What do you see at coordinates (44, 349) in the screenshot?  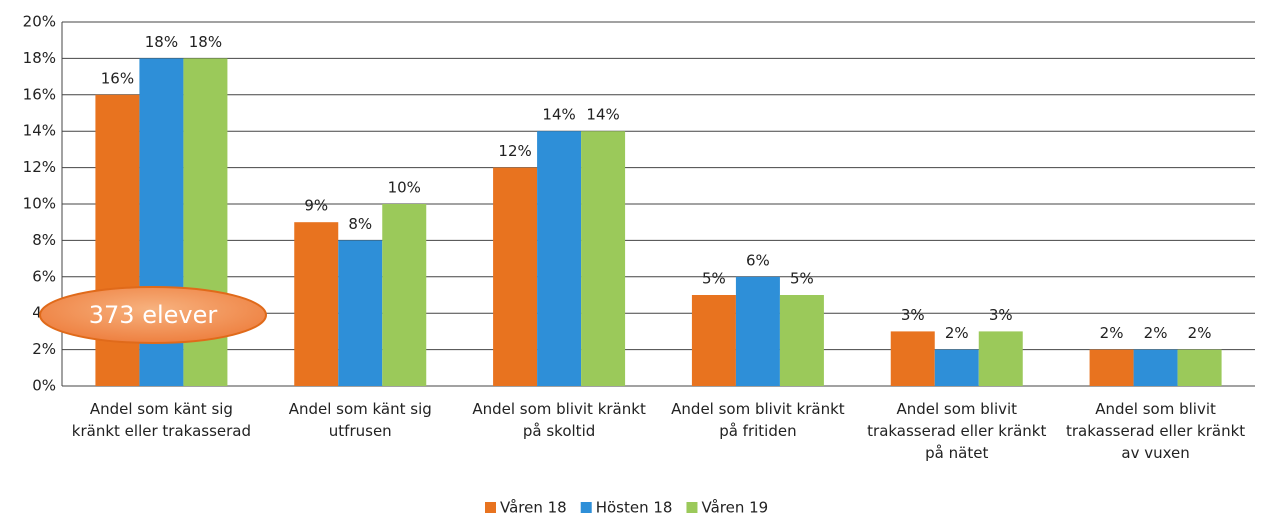 I see `y-tick-label: 2%` at bounding box center [44, 349].